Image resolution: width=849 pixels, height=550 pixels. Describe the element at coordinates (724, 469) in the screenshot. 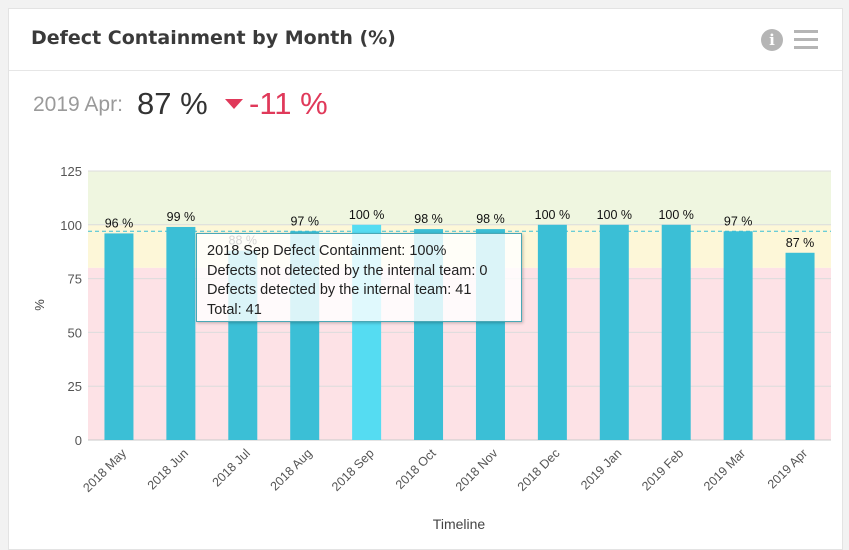

I see `x-tick-label: 2019 Mar` at that location.